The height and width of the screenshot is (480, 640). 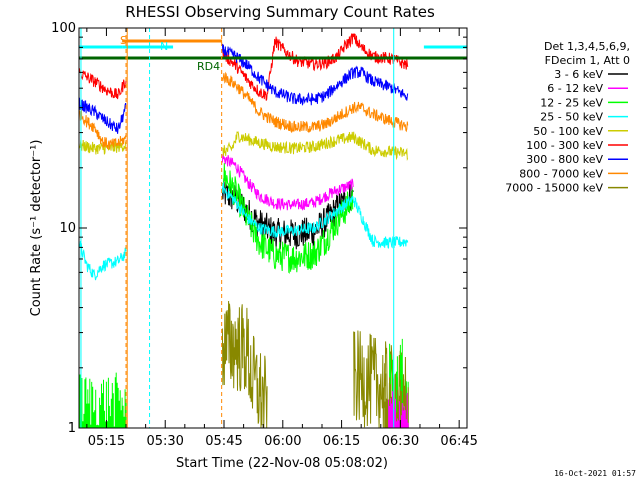 I want to click on y-axis-label: Count Rate (s⁻¹ detector⁻¹), so click(x=36, y=228).